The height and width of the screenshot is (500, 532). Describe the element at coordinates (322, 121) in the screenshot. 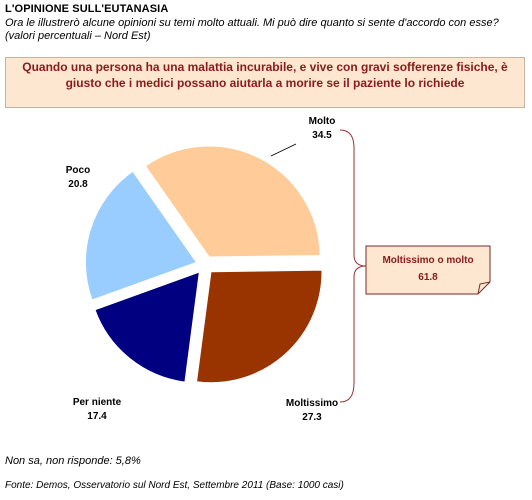

I see `slice-label-molto: Molto` at that location.